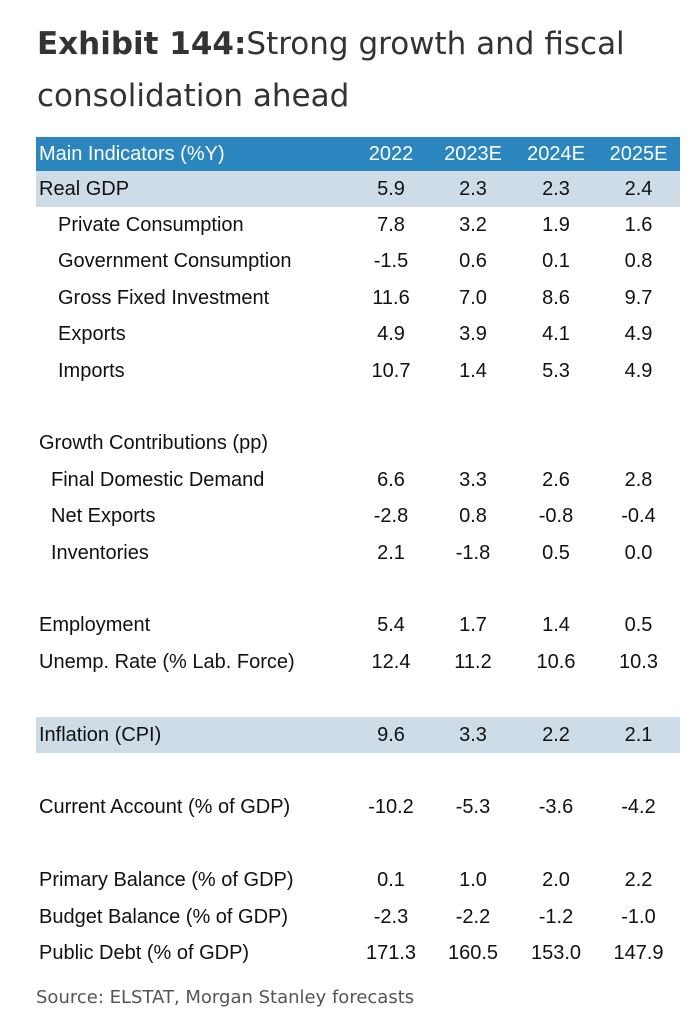  Describe the element at coordinates (473, 225) in the screenshot. I see `cell-value: 3.2` at that location.